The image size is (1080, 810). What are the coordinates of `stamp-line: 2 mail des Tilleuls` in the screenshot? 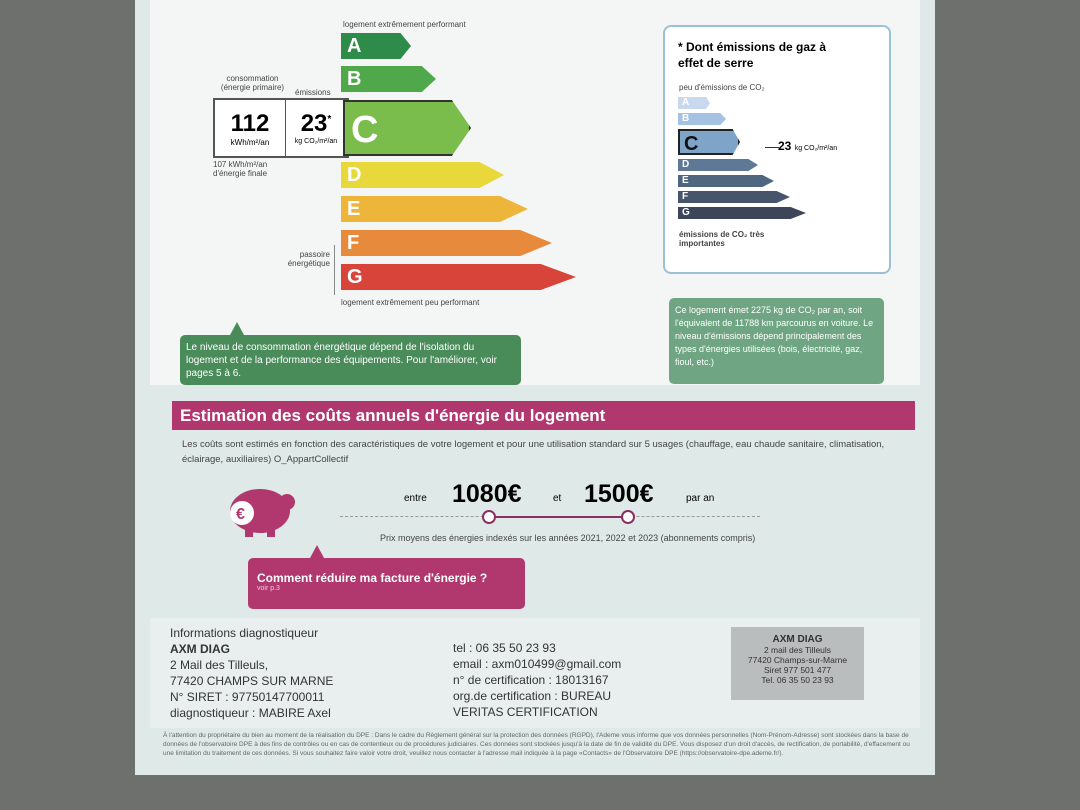 It's located at (797, 650).